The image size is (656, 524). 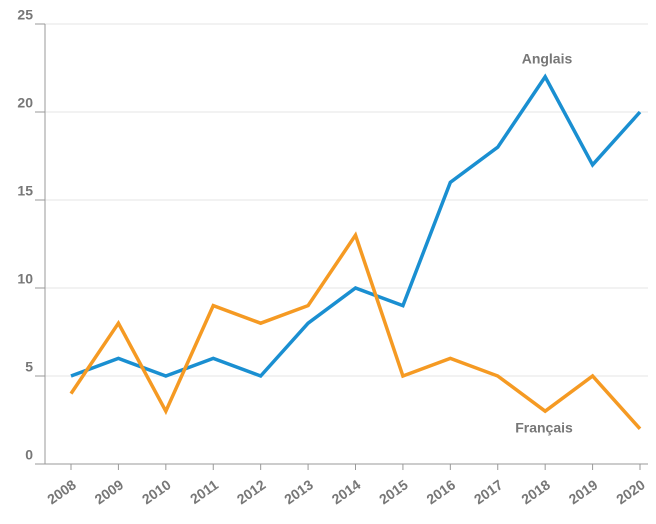 What do you see at coordinates (346, 491) in the screenshot?
I see `x-tick-label: 2014` at bounding box center [346, 491].